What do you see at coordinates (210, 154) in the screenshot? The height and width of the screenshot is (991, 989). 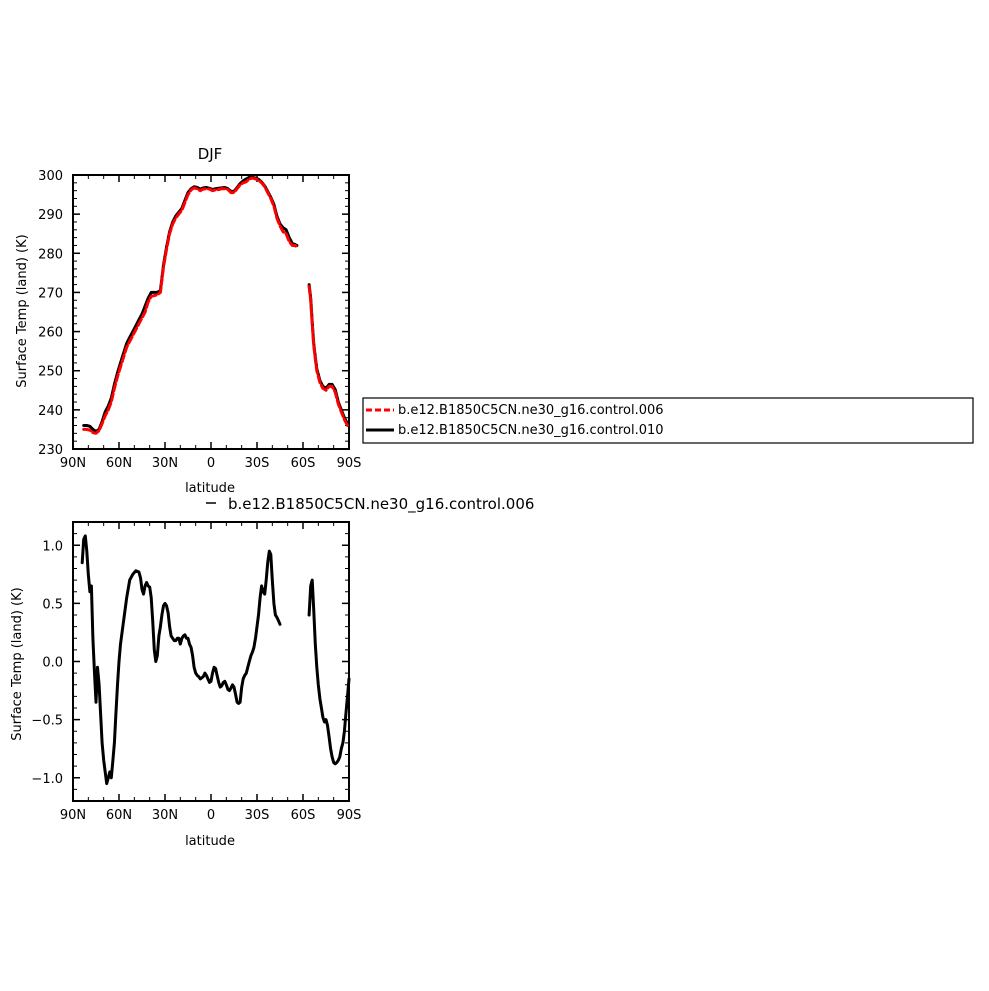 I see `top-plot-title: DJF` at bounding box center [210, 154].